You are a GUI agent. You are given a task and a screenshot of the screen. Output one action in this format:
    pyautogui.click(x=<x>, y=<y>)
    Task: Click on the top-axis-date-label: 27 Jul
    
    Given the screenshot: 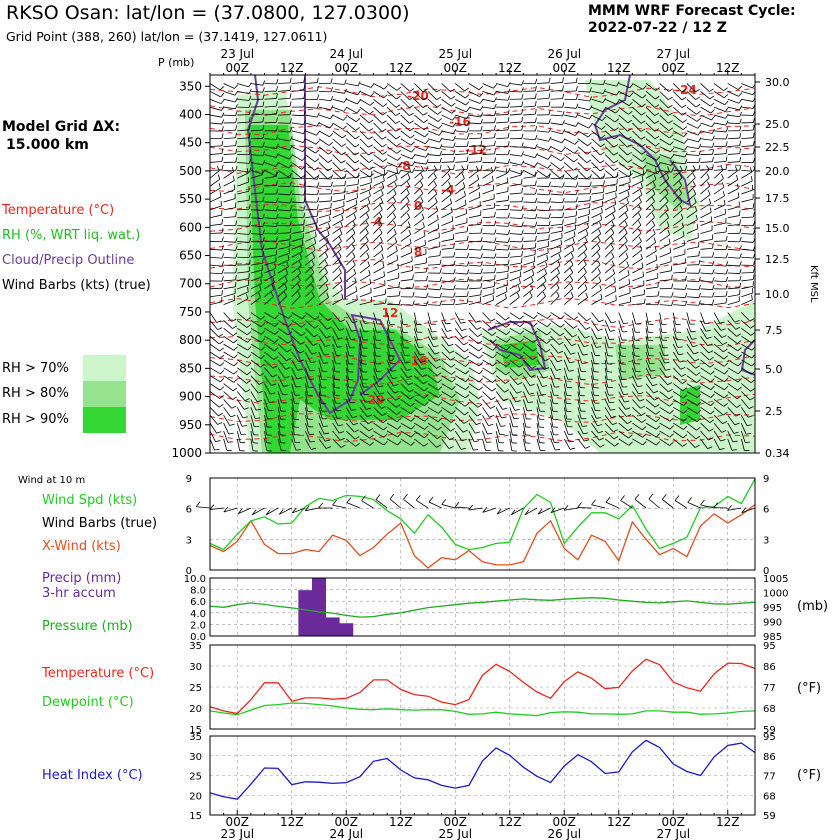 What is the action you would take?
    pyautogui.click(x=673, y=54)
    